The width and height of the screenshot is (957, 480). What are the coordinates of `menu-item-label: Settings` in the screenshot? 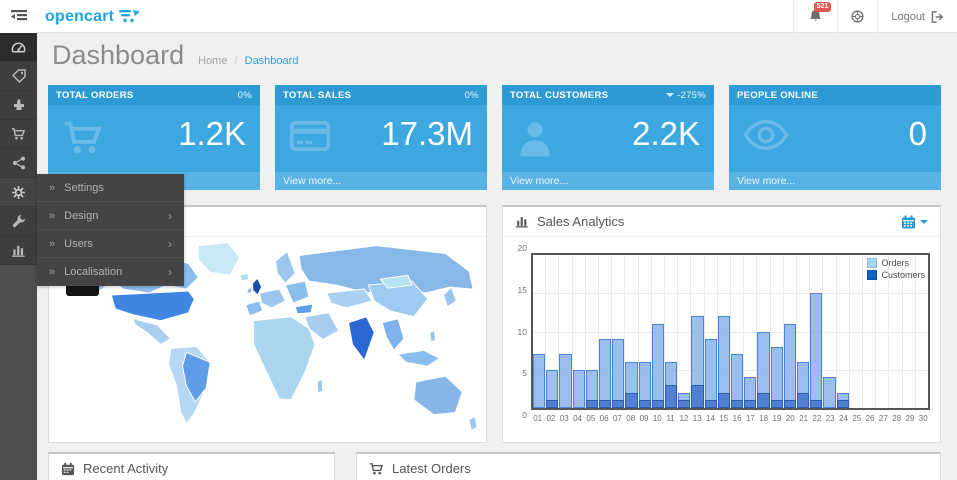 It's located at (84, 187).